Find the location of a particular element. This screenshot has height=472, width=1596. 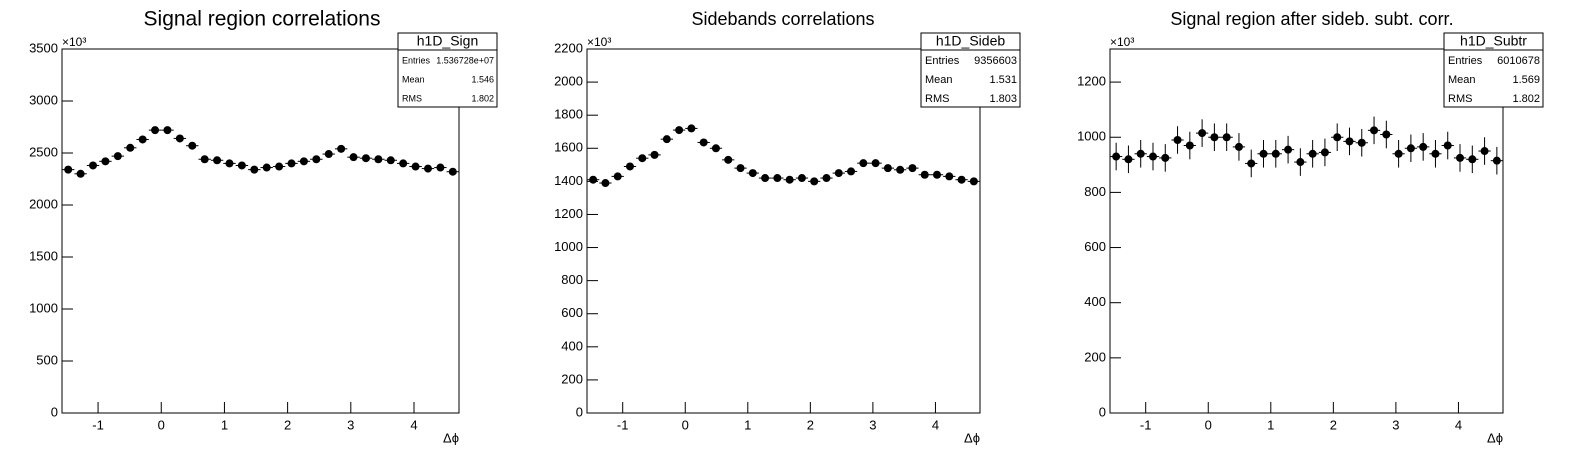

stats-value: 1.546 is located at coordinates (482, 79).